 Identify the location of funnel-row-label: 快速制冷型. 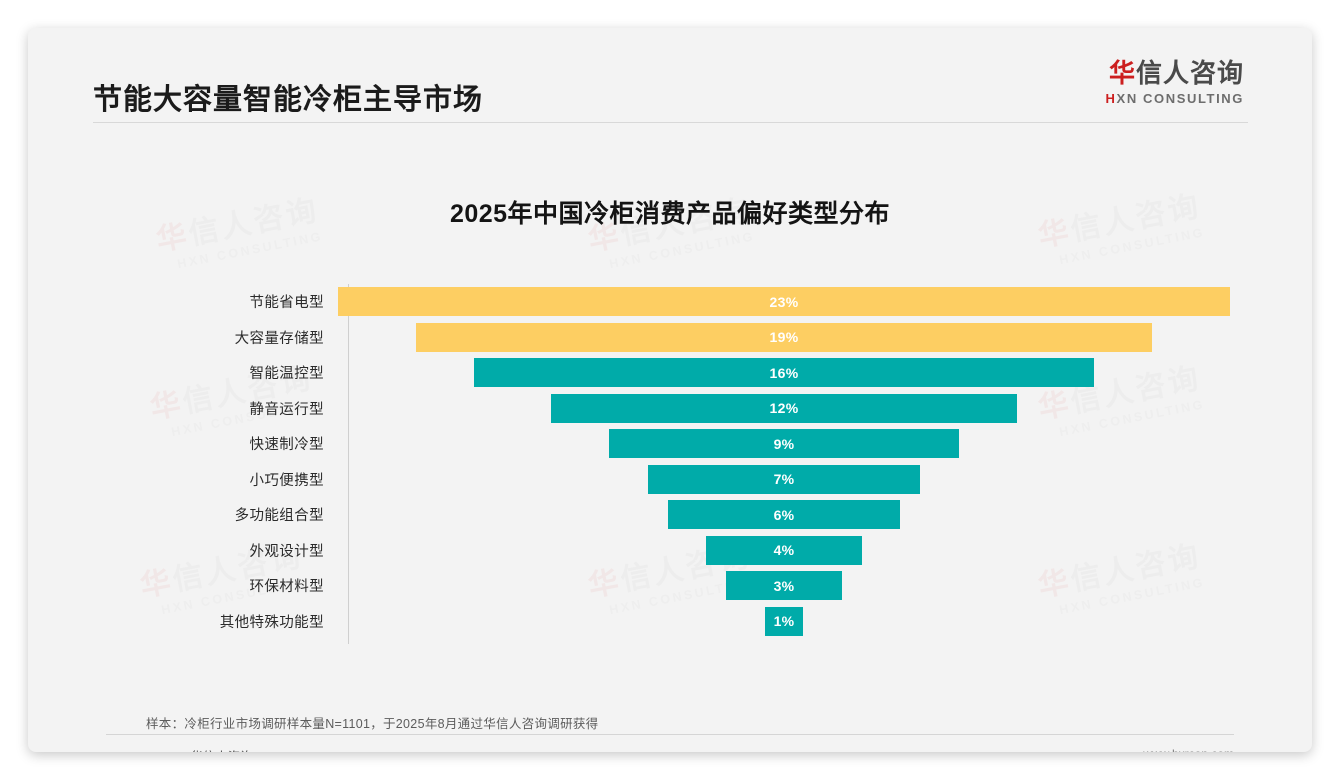
(286, 445).